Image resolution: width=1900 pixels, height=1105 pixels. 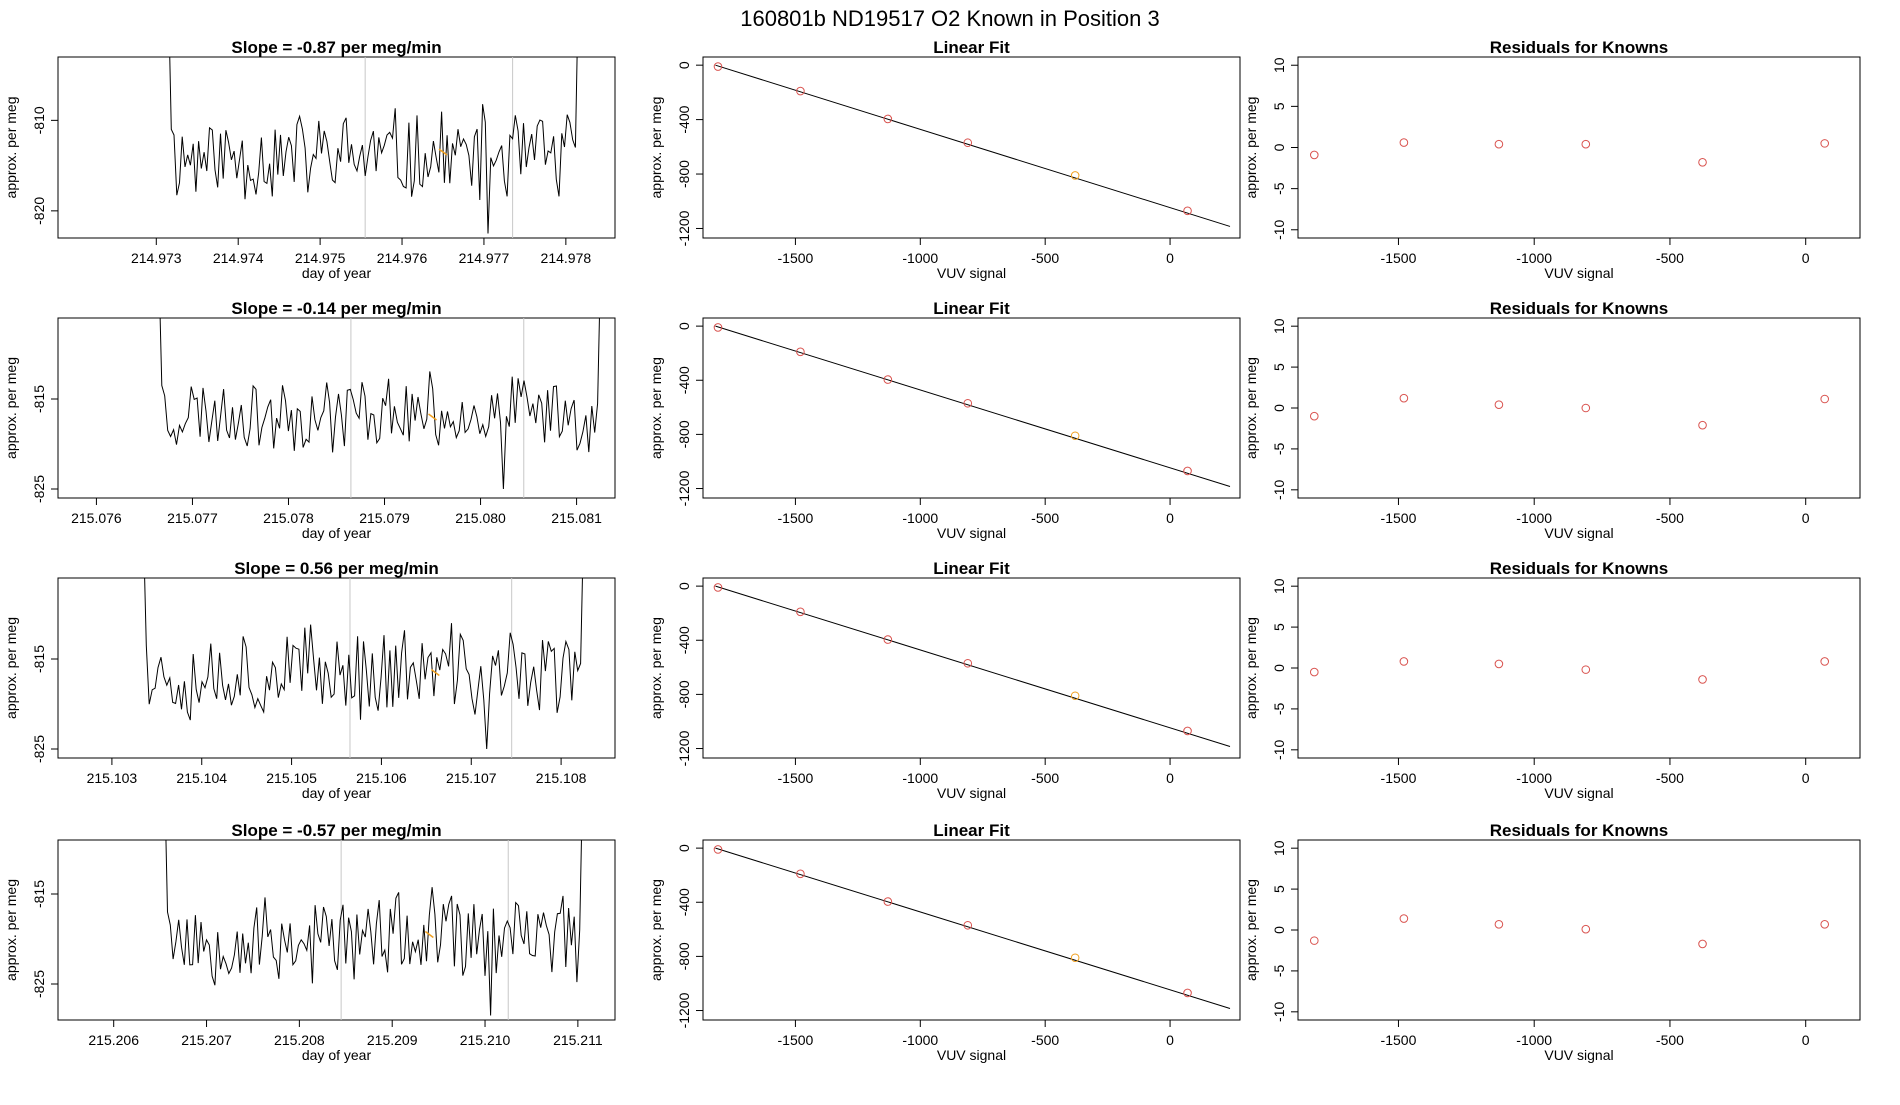 I want to click on x-tick-label: 215.104, so click(x=201, y=778).